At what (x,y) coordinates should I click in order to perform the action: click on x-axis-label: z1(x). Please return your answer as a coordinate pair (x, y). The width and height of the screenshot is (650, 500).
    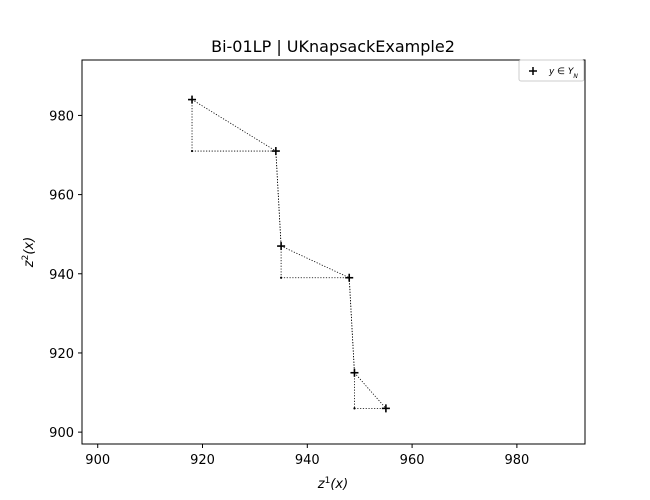
    Looking at the image, I should click on (332, 484).